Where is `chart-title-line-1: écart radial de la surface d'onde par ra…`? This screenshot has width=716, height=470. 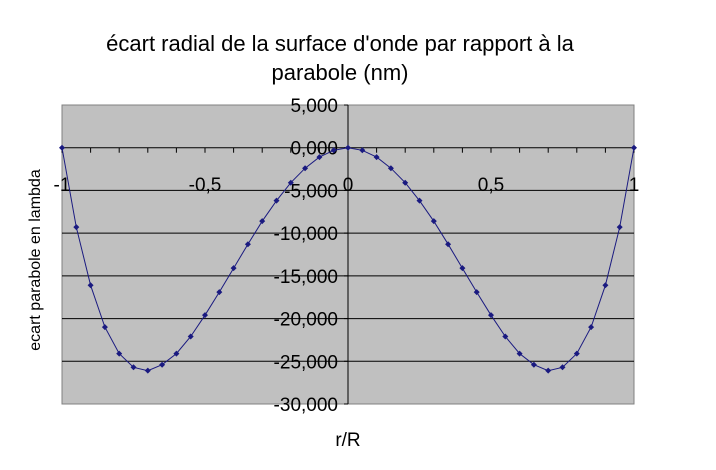
chart-title-line-1: écart radial de la surface d'onde par ra… is located at coordinates (340, 43).